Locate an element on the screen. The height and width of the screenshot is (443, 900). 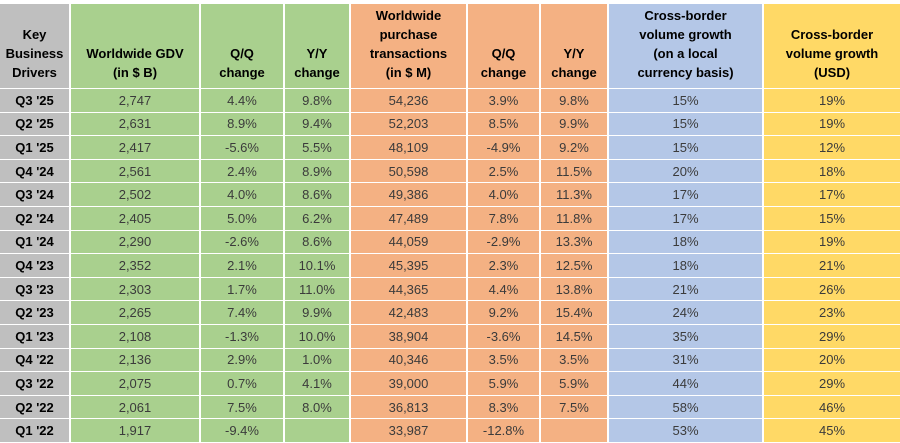
cell: 44% is located at coordinates (686, 383).